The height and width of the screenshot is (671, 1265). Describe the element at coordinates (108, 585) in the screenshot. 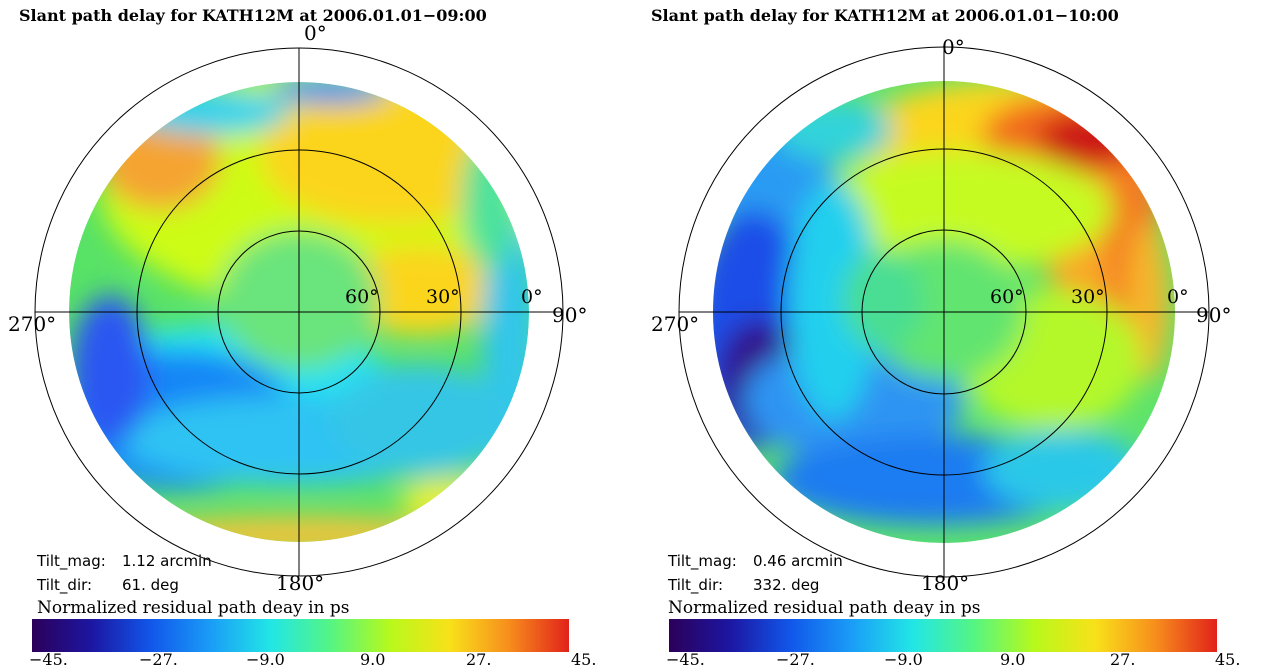

I see `tilt-dir: Tilt_dir: 61. deg` at that location.